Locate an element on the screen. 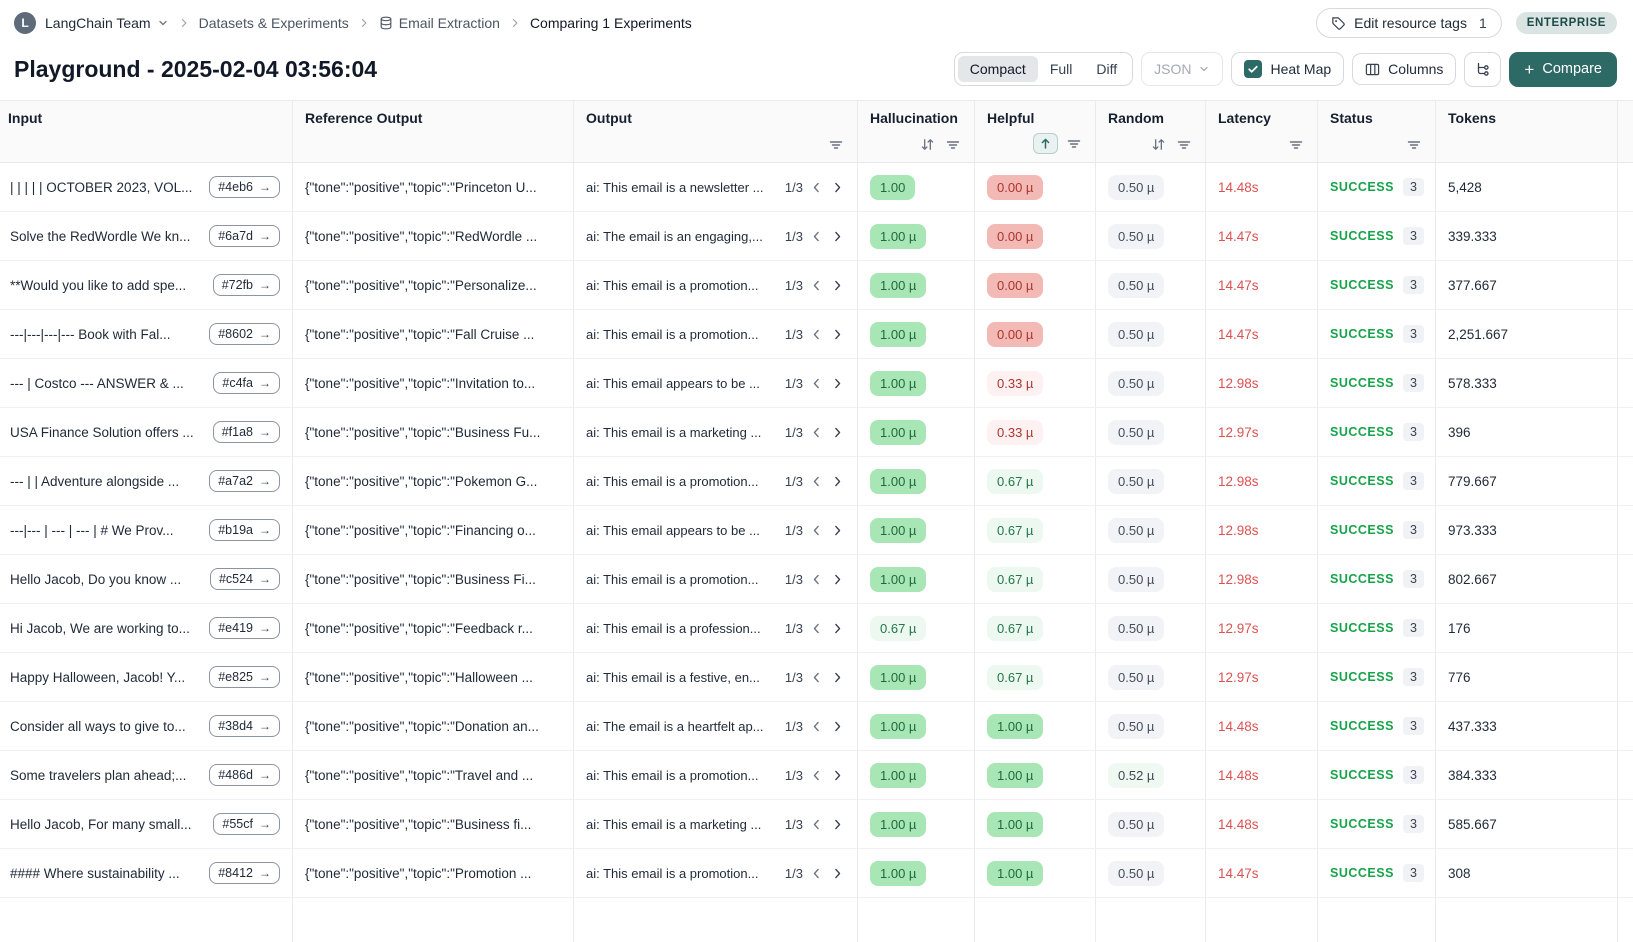 This screenshot has width=1633, height=942. example-link: #38d4 → is located at coordinates (244, 726).